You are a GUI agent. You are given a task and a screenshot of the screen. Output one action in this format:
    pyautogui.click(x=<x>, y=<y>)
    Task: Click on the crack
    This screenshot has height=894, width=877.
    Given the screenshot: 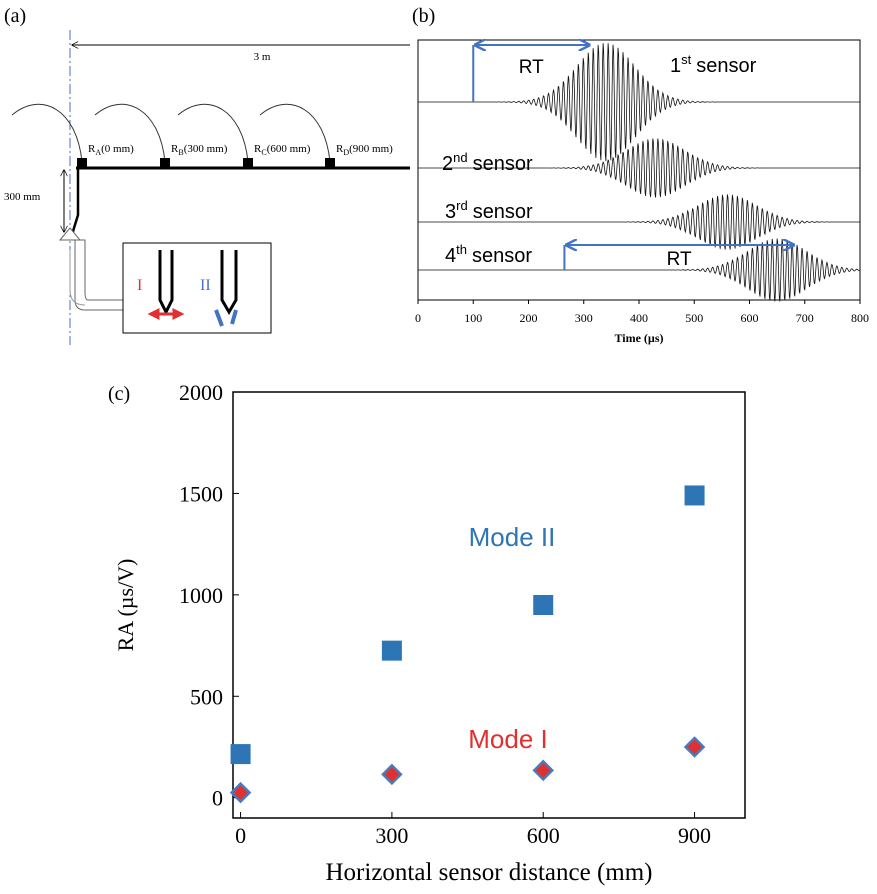 What is the action you would take?
    pyautogui.click(x=75, y=202)
    